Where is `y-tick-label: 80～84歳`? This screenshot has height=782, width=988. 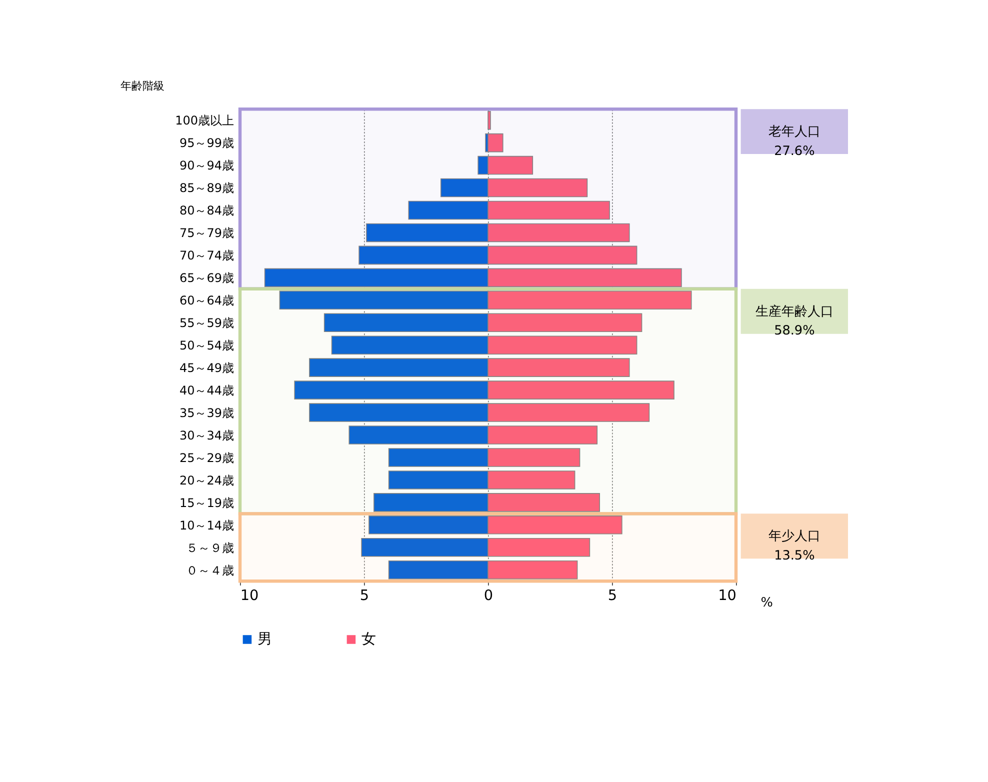
y-tick-label: 80～84歳 is located at coordinates (206, 211).